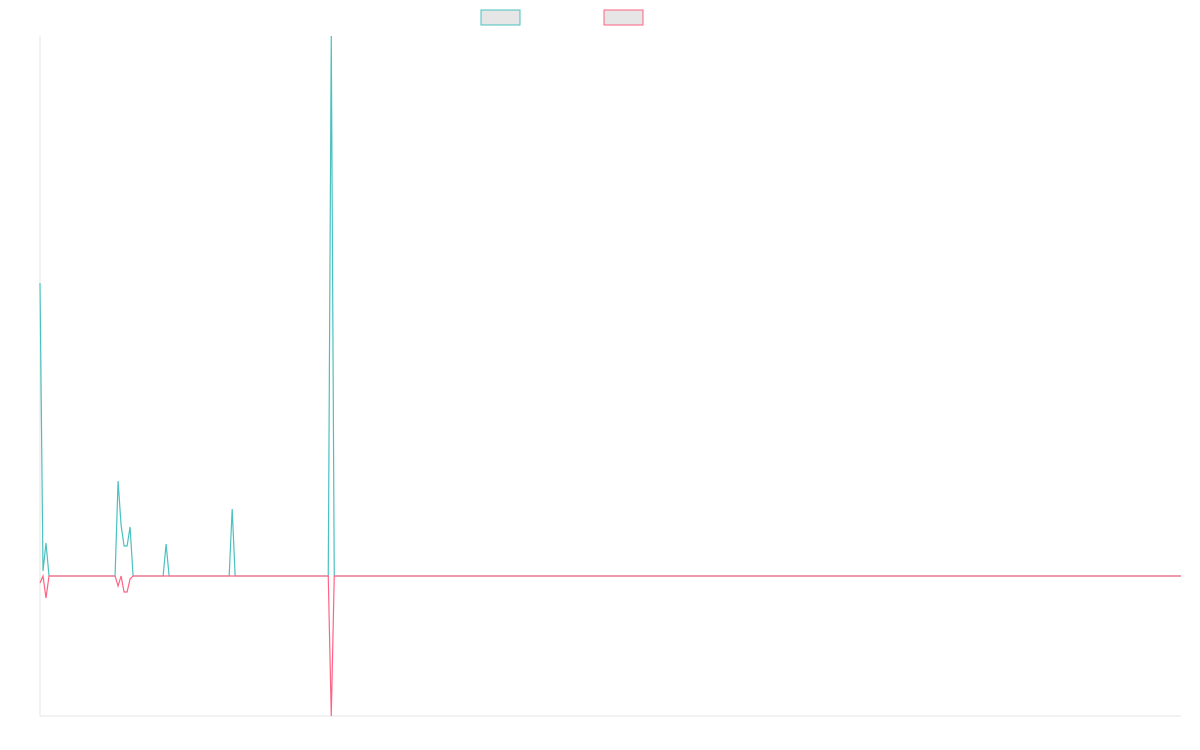  What do you see at coordinates (562, 17) in the screenshot?
I see `legend` at bounding box center [562, 17].